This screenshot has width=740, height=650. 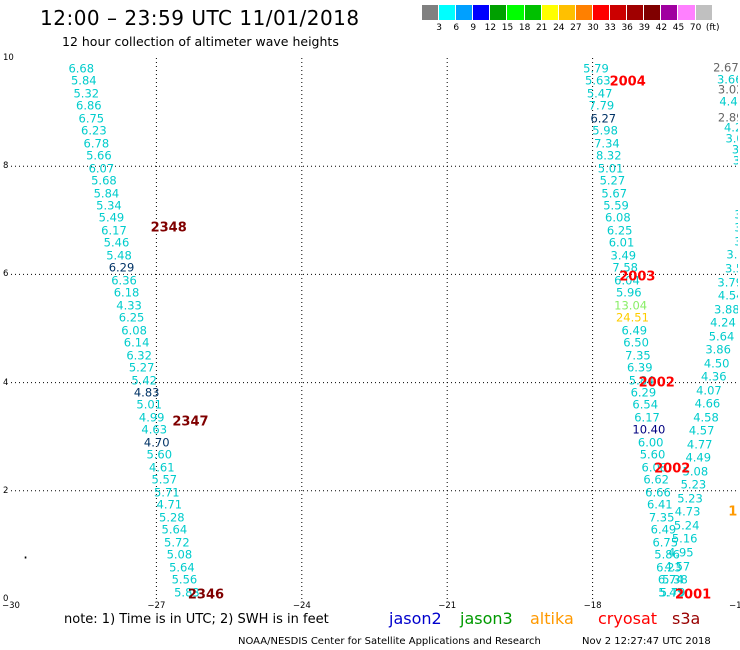 I want to click on wave-height-value: 6.78, so click(x=96, y=142).